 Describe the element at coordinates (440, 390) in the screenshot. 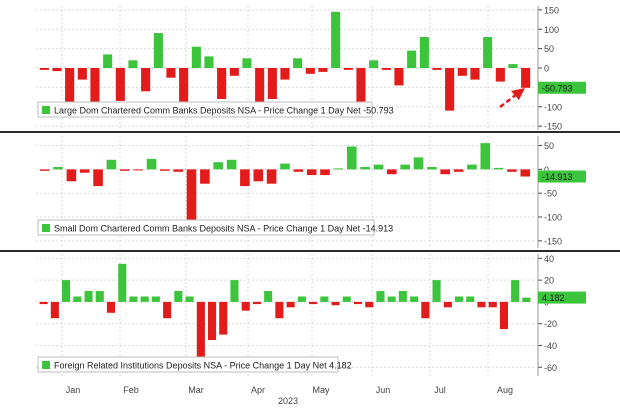

I see `x-tick-label: Jul` at that location.